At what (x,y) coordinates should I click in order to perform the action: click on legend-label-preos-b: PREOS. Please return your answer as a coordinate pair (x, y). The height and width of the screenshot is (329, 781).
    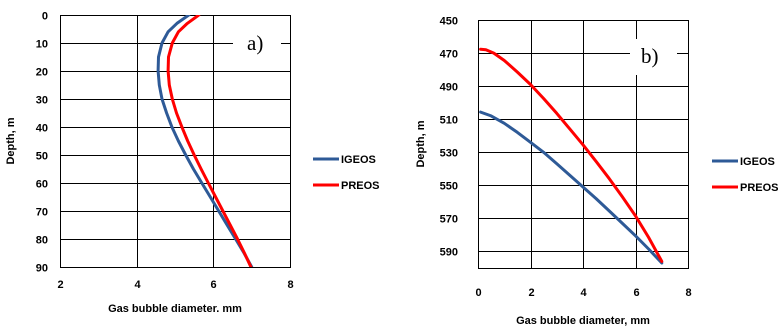
    Looking at the image, I should click on (759, 188).